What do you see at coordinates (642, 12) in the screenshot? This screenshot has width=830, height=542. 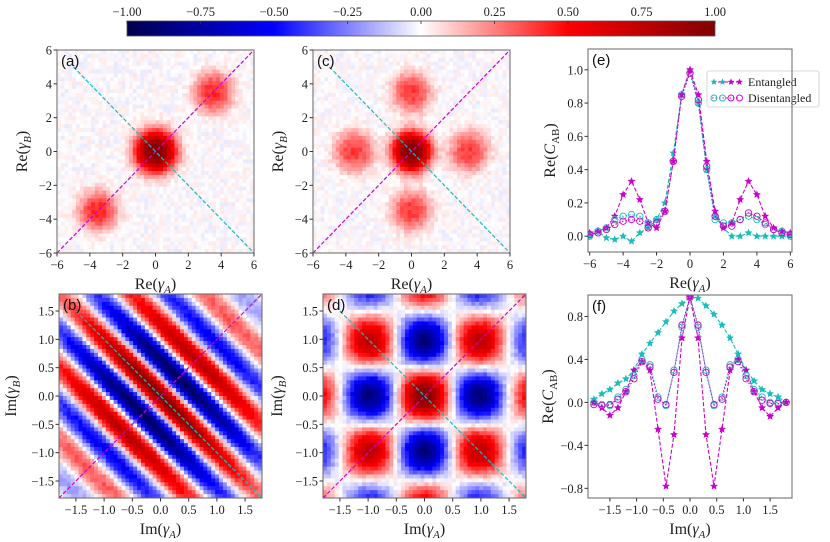 I see `colorbar-tick-label: 0.75` at bounding box center [642, 12].